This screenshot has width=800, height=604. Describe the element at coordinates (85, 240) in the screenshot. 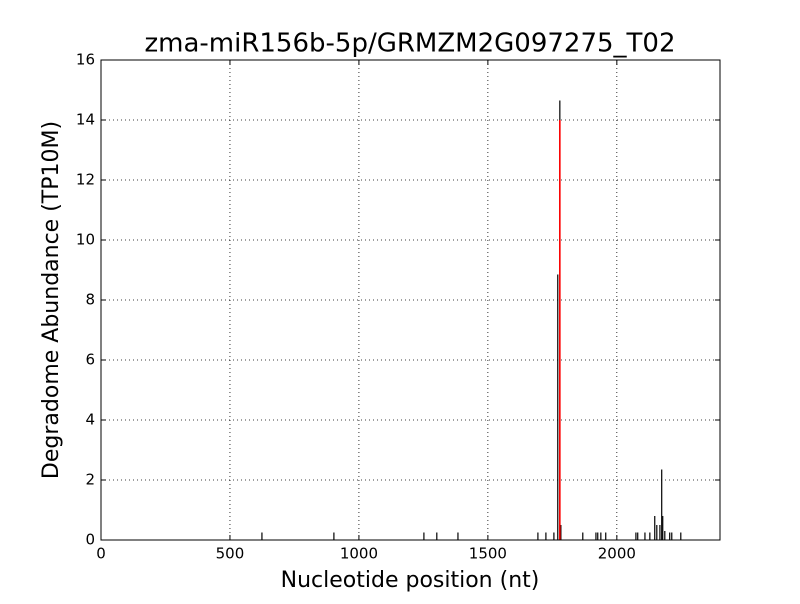

I see `y-tick-label: 10` at that location.